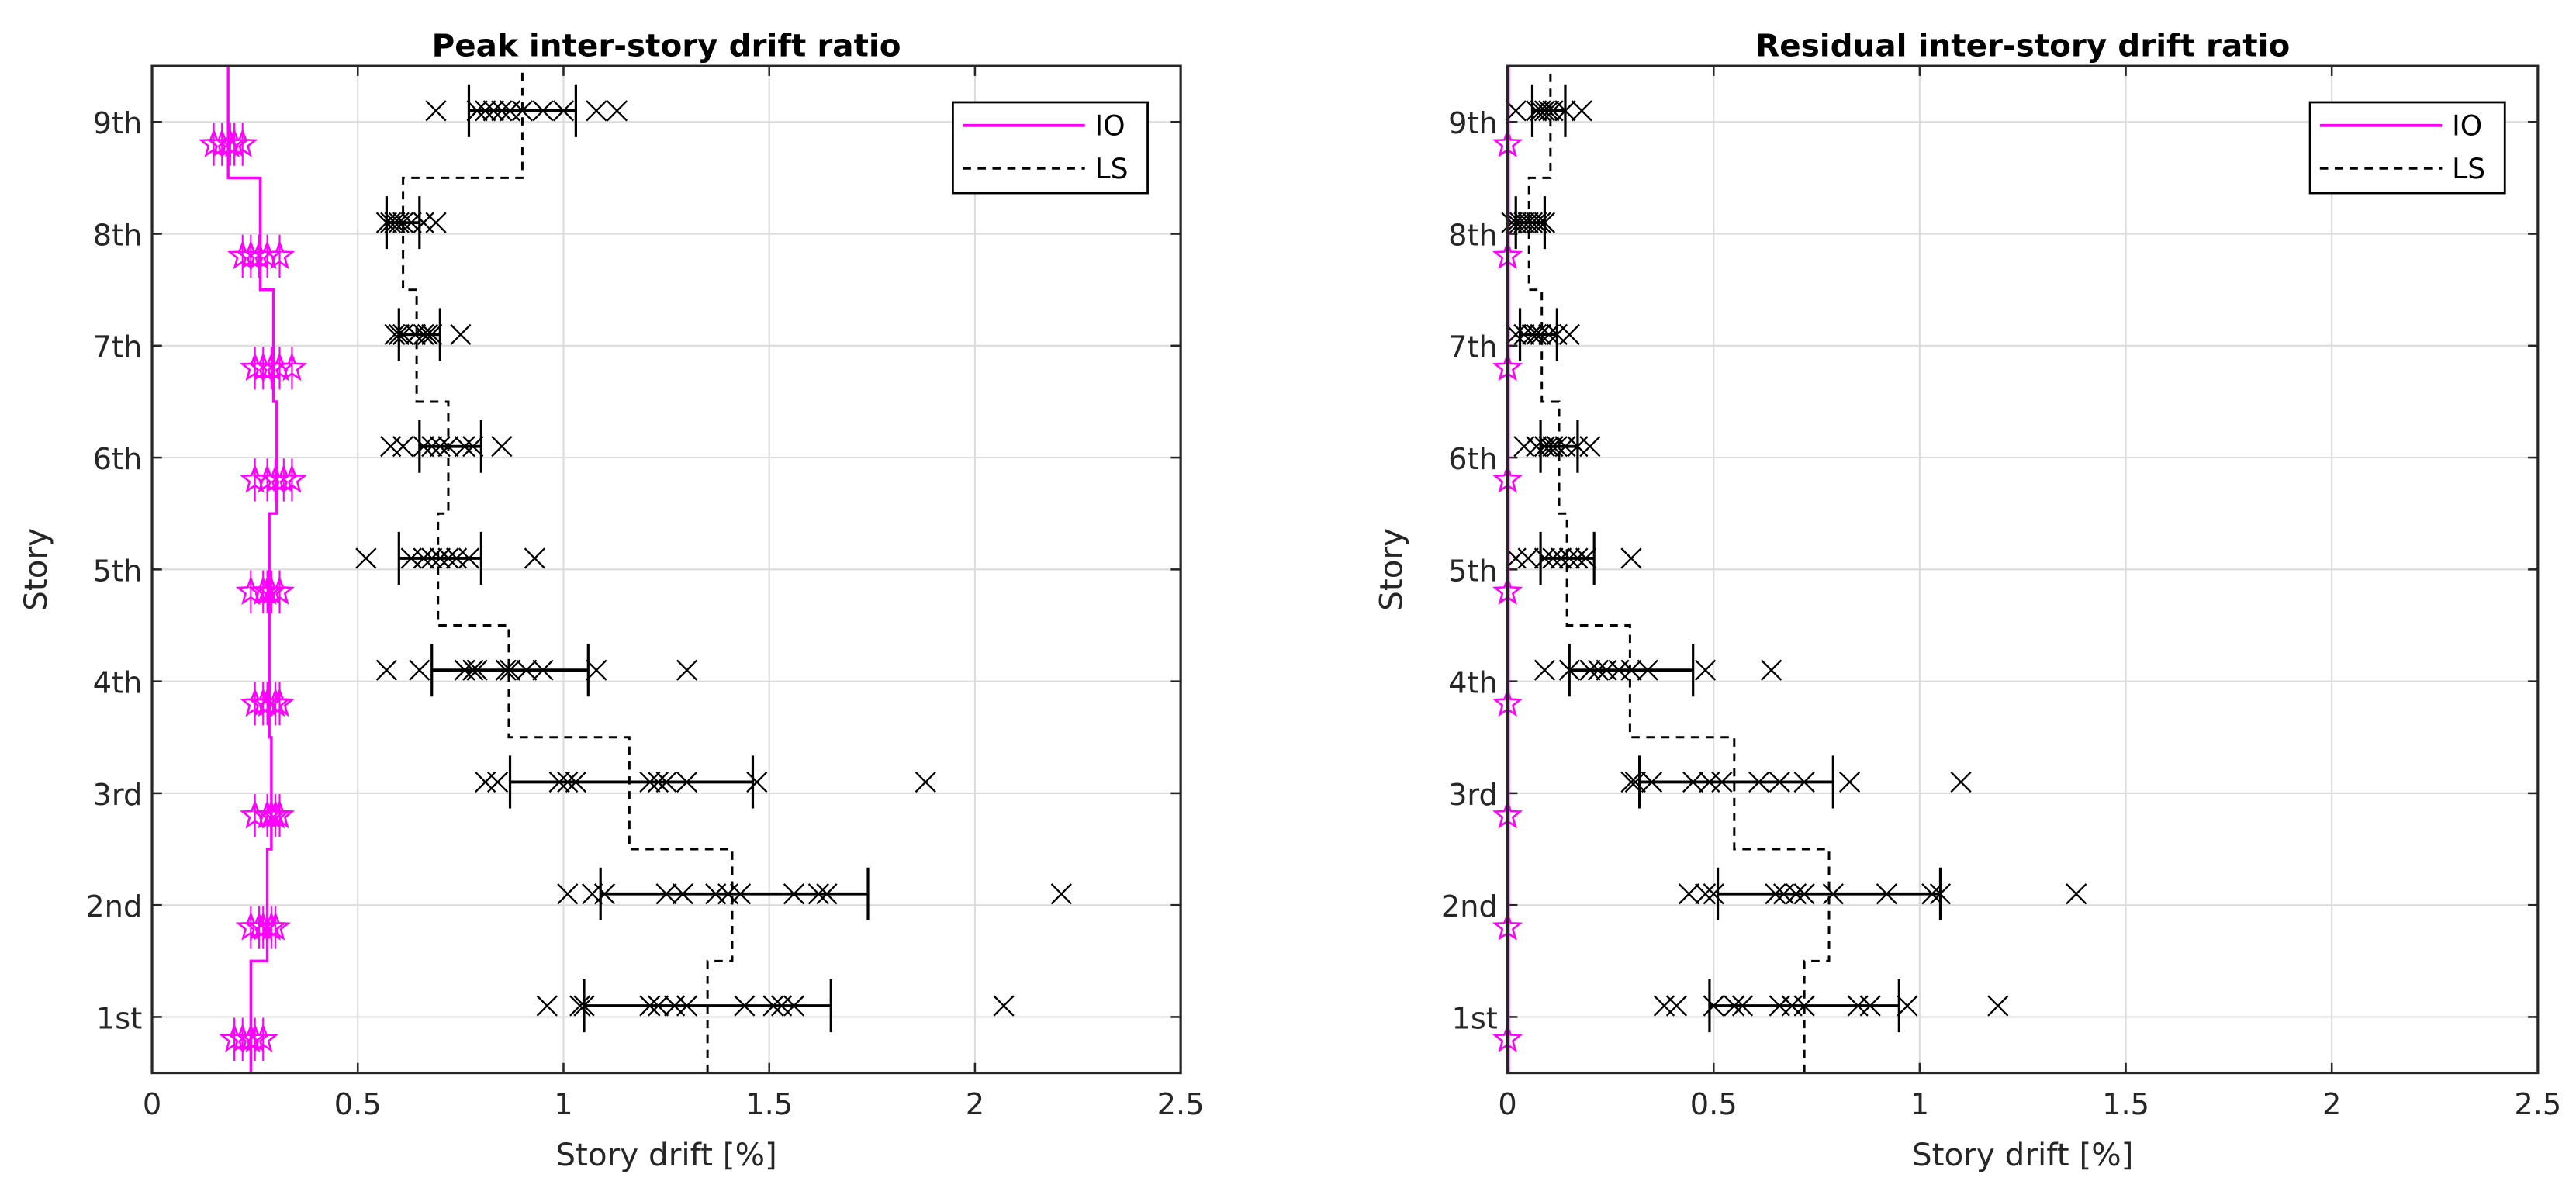 The image size is (2576, 1181). I want to click on y-tick-label: 8th, so click(118, 235).